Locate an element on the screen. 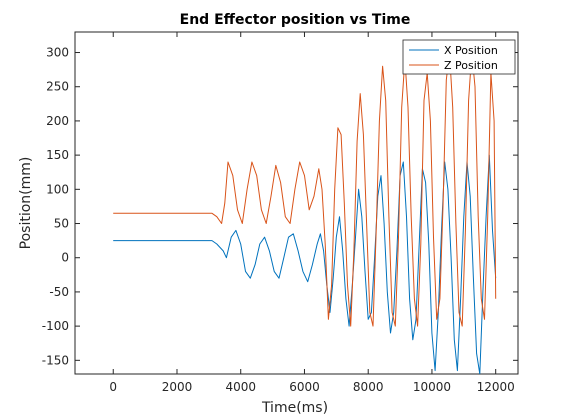 The width and height of the screenshot is (570, 420). x-tick-label: 12000 is located at coordinates (496, 387).